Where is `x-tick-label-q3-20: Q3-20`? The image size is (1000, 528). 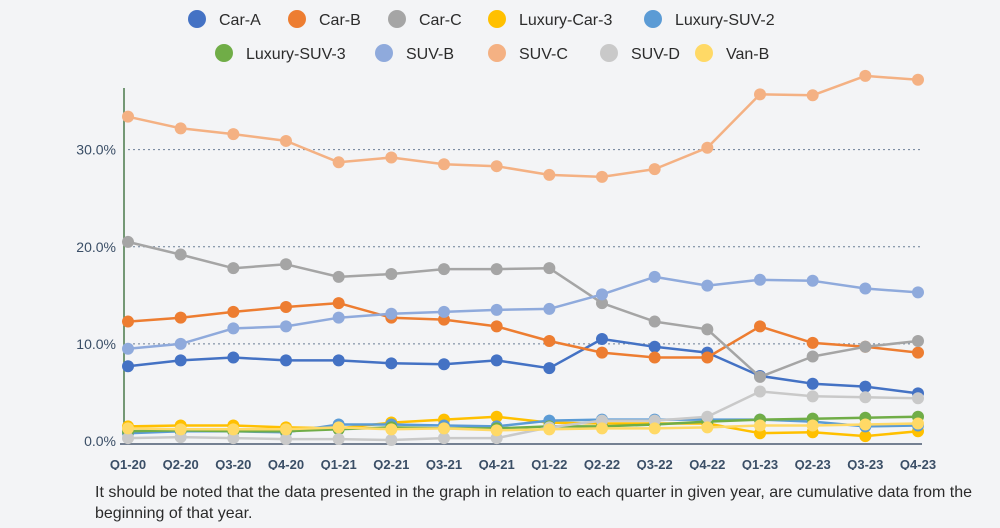 x-tick-label-q3-20: Q3-20 is located at coordinates (233, 463).